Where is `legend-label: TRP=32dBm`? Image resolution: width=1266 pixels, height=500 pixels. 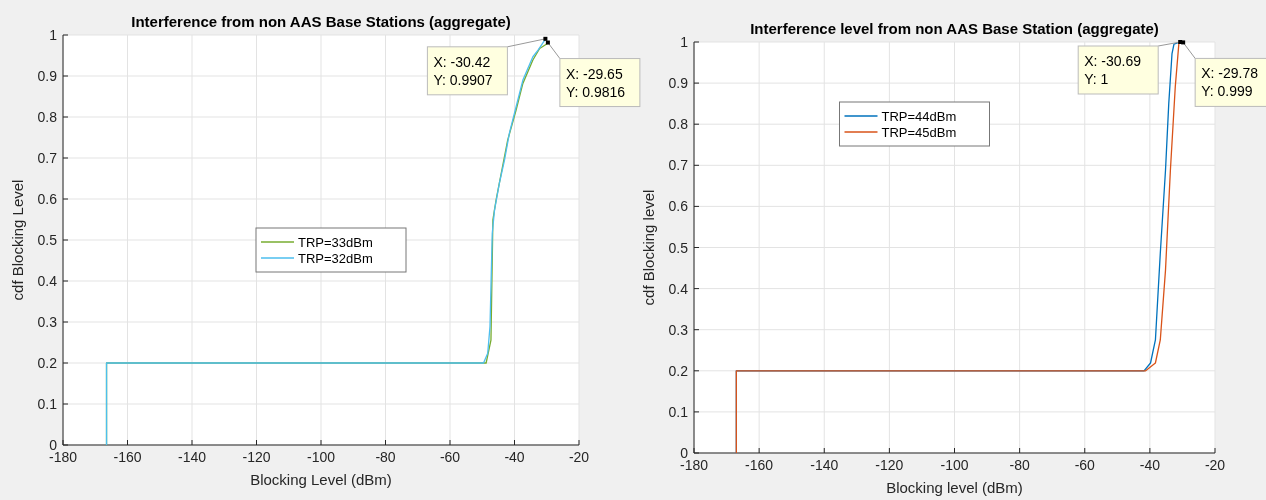
legend-label: TRP=32dBm is located at coordinates (335, 258).